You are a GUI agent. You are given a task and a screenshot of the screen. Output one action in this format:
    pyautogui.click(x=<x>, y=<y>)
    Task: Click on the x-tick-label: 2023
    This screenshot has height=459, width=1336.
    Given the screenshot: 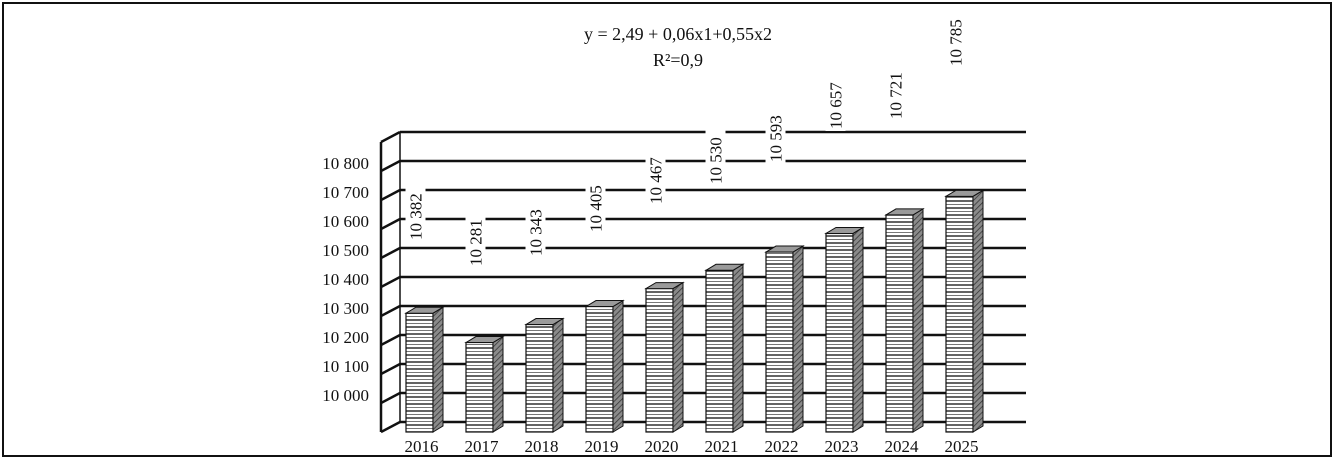 What is the action you would take?
    pyautogui.click(x=842, y=446)
    